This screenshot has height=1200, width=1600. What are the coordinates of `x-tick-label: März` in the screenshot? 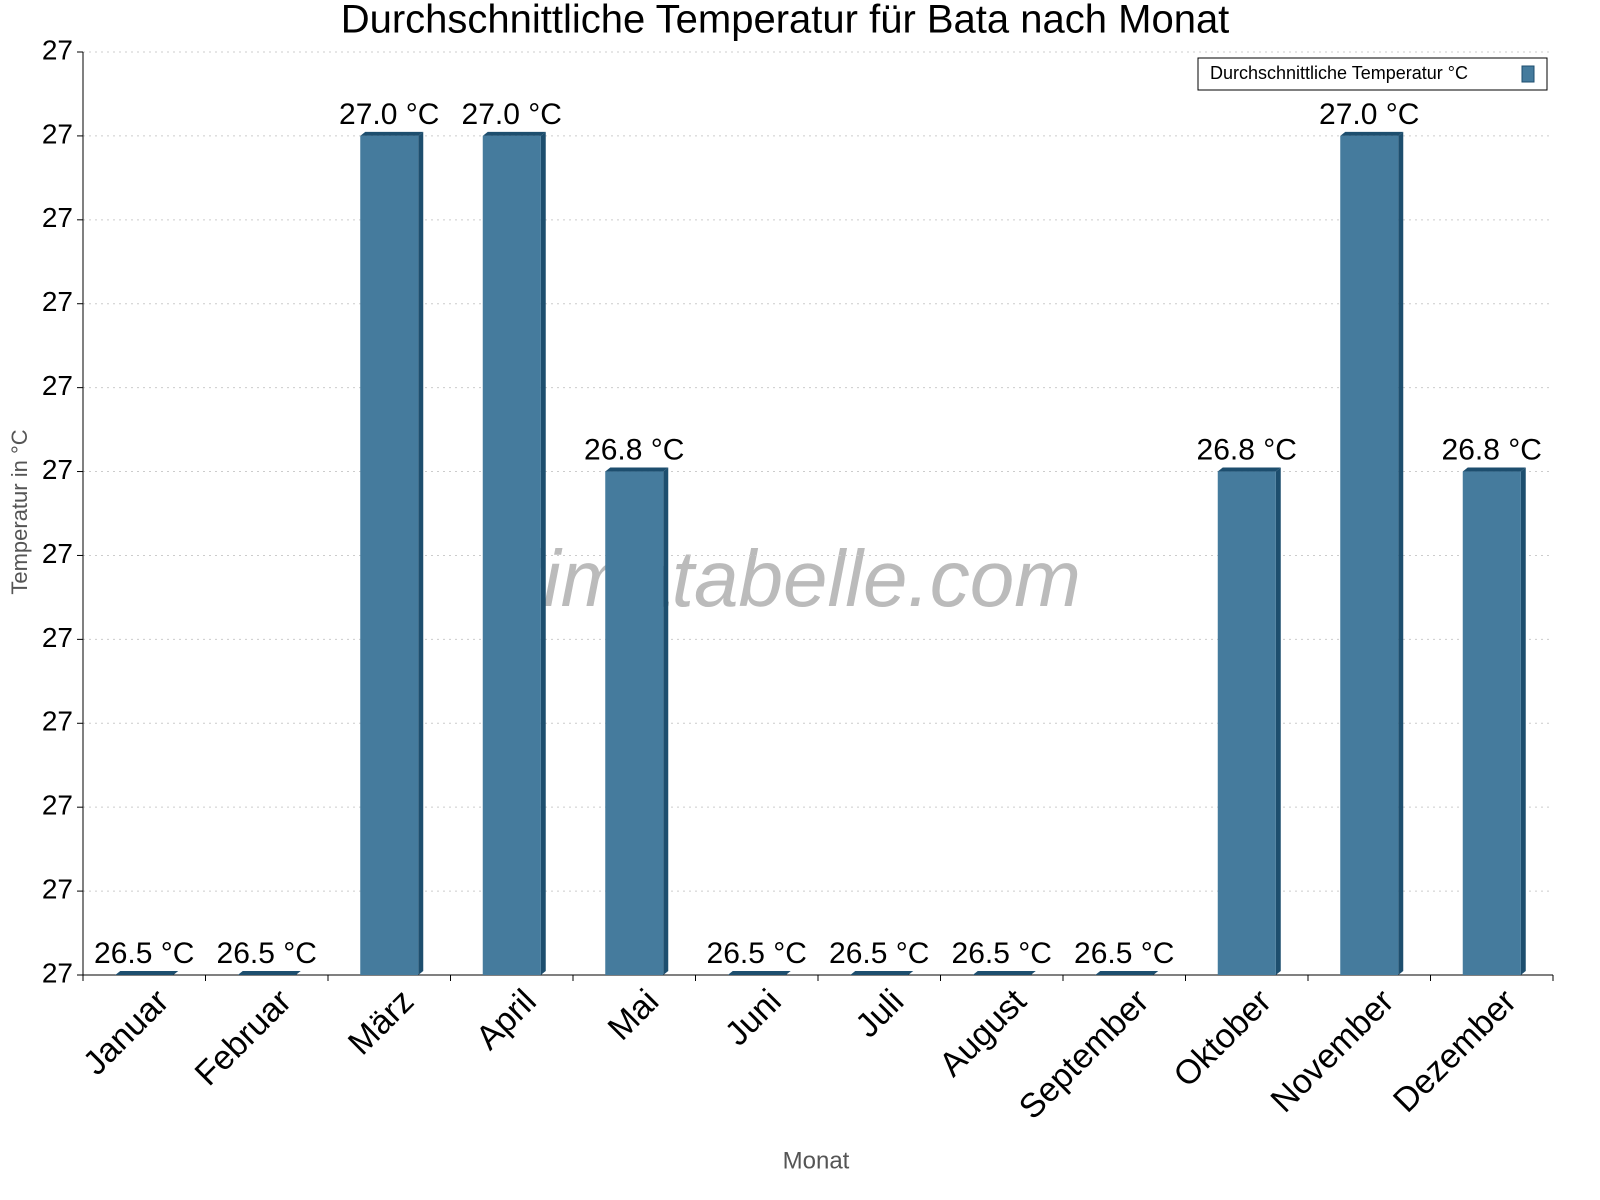 It's located at (381, 1022).